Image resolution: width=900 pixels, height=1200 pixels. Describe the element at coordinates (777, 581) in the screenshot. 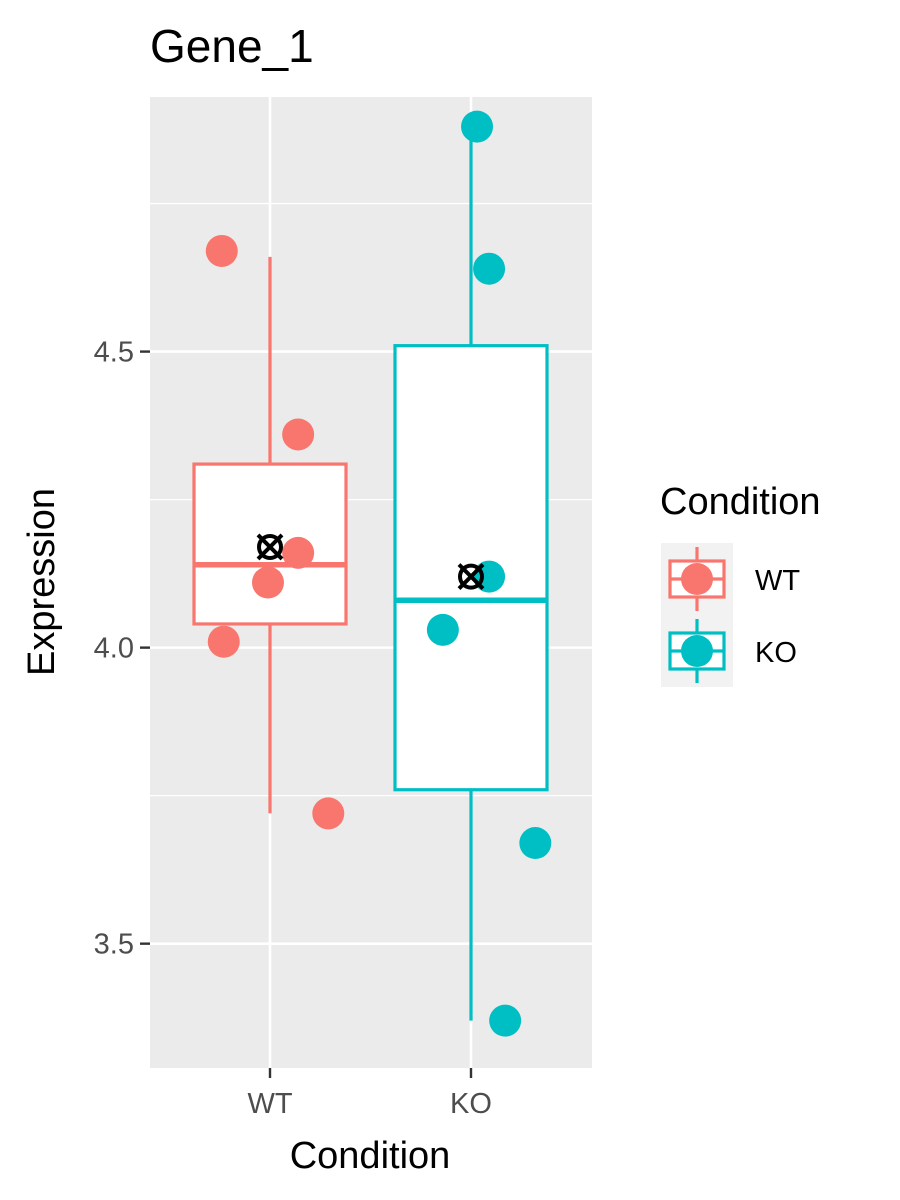

I see `legend-label-wt: WT` at that location.